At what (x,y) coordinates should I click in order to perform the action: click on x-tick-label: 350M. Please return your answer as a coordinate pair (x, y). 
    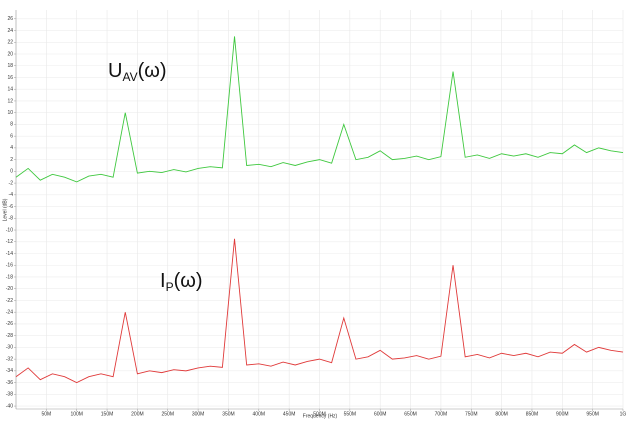
    Looking at the image, I should click on (228, 414).